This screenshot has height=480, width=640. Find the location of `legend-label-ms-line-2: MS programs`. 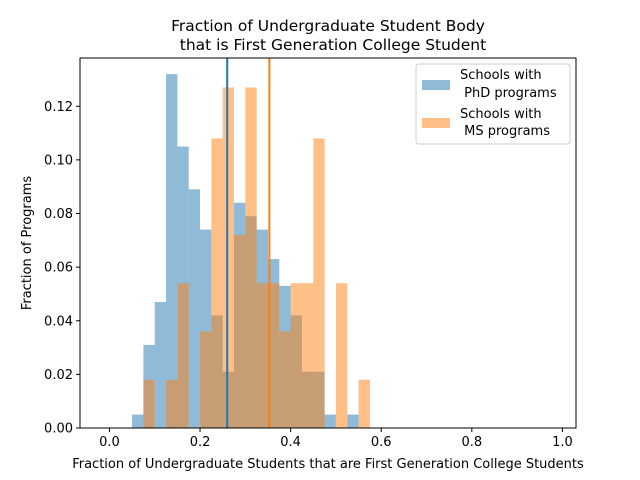

legend-label-ms-line-2: MS programs is located at coordinates (505, 131).